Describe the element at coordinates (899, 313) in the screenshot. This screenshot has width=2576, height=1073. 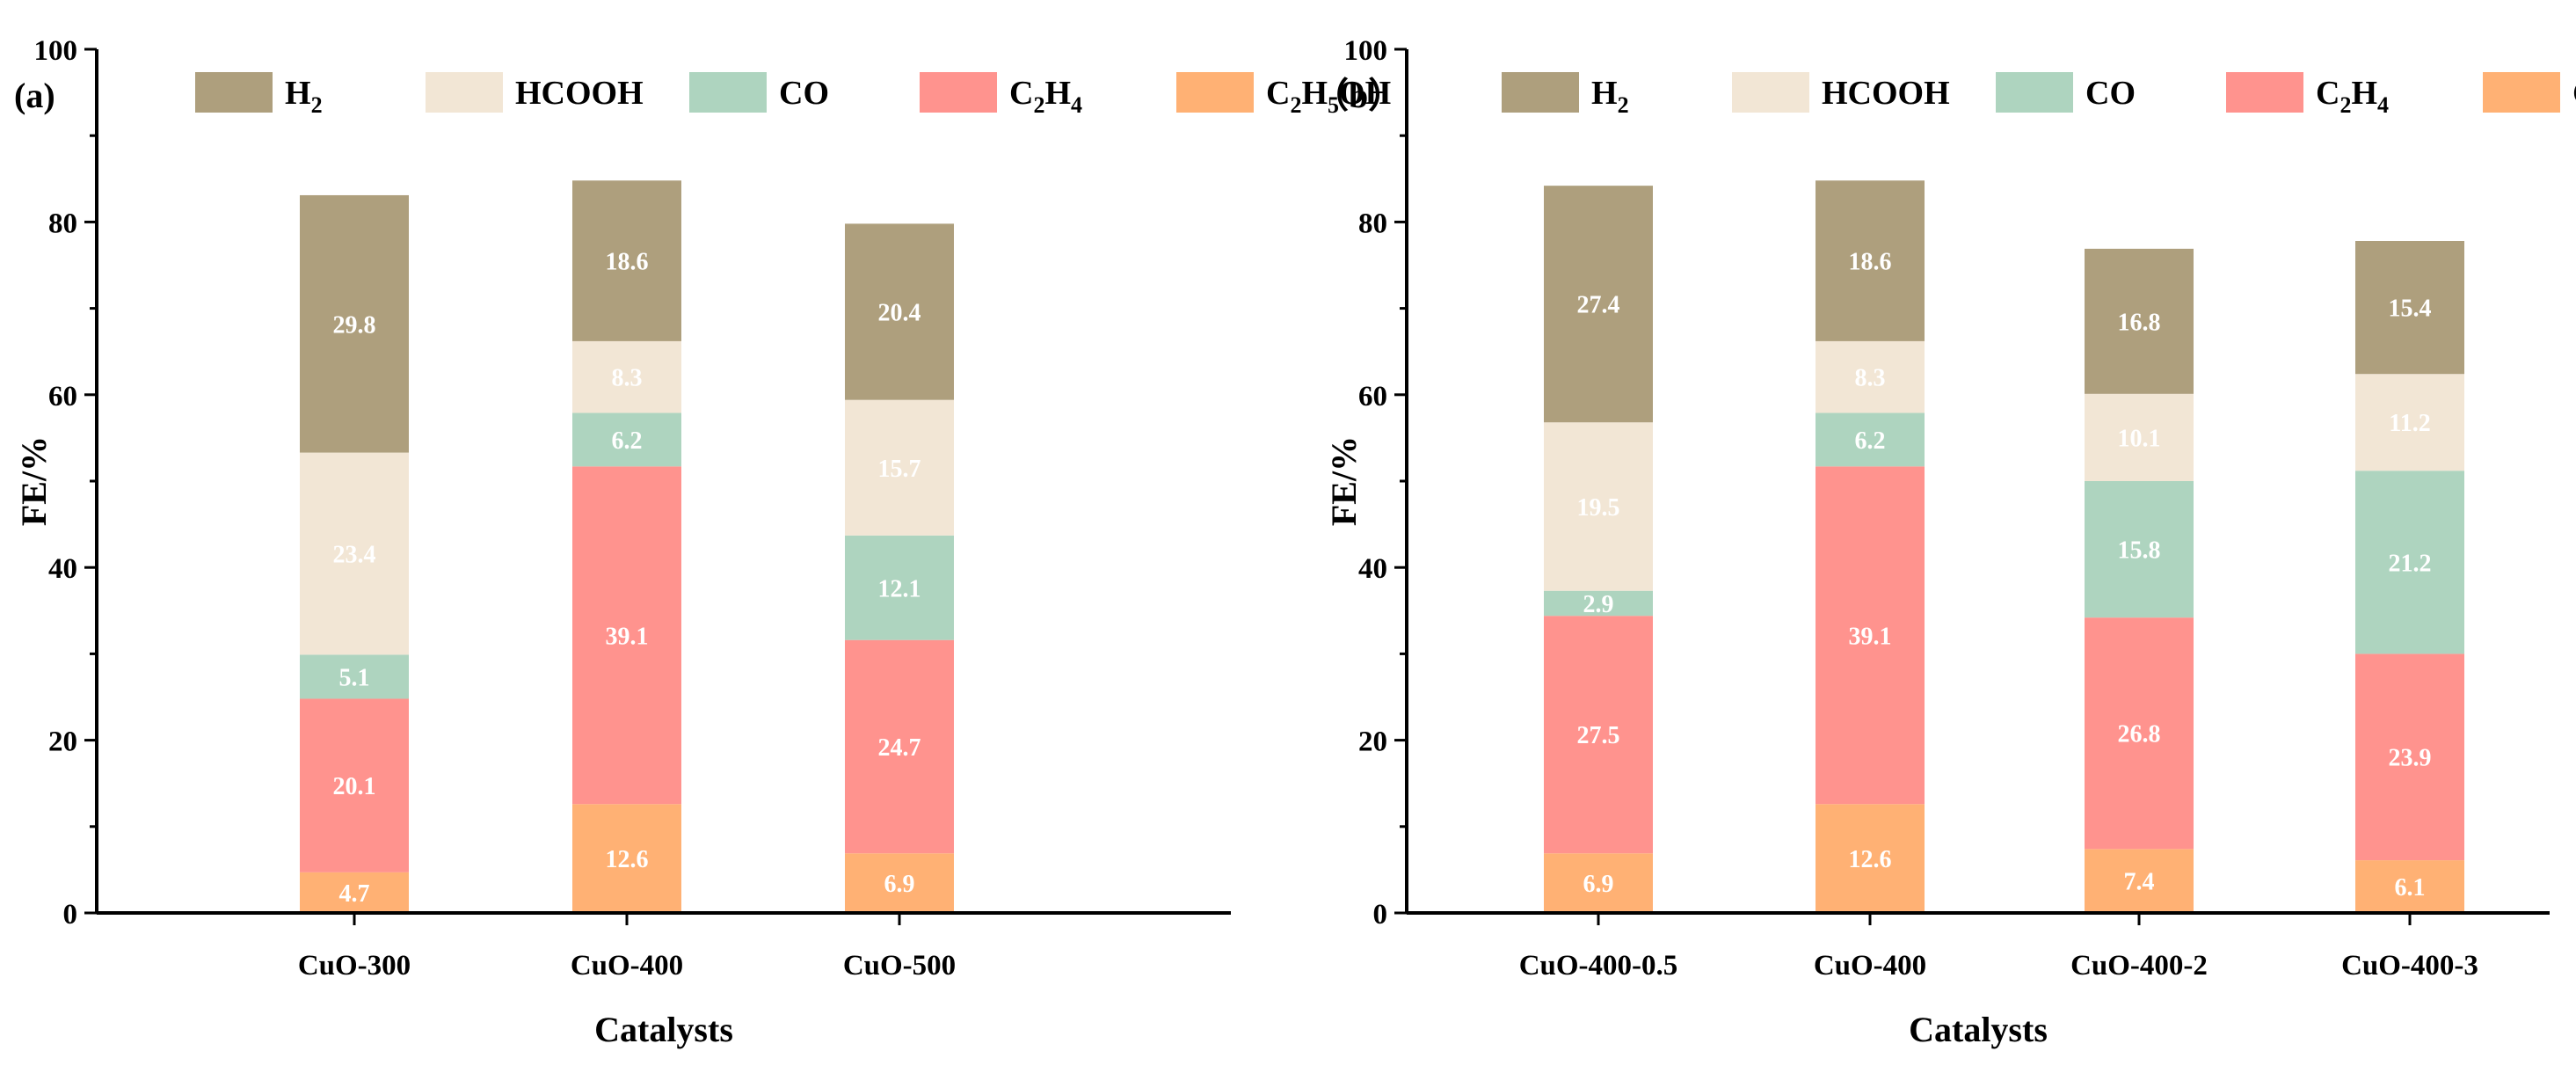
I see `data-label: 20.4` at that location.